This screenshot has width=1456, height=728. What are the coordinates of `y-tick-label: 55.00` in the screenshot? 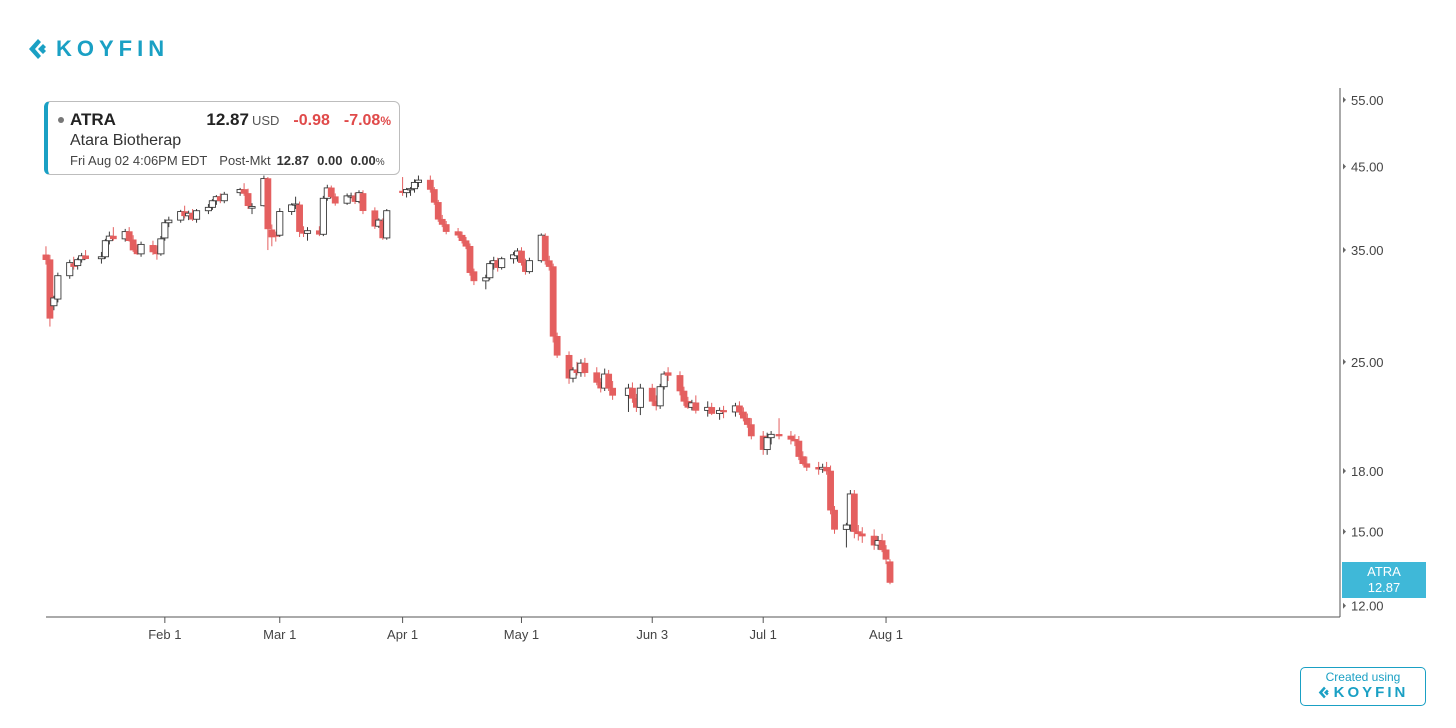 It's located at (1367, 100).